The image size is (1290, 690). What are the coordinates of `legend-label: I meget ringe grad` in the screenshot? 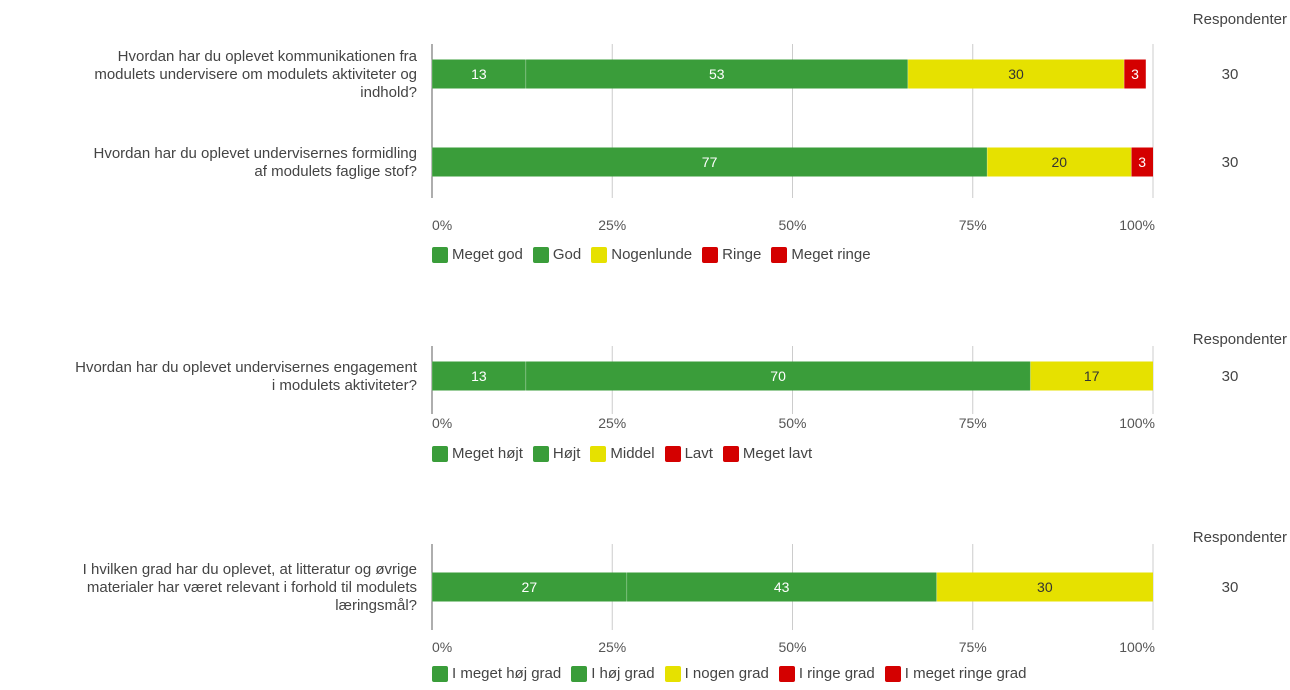 It's located at (965, 673).